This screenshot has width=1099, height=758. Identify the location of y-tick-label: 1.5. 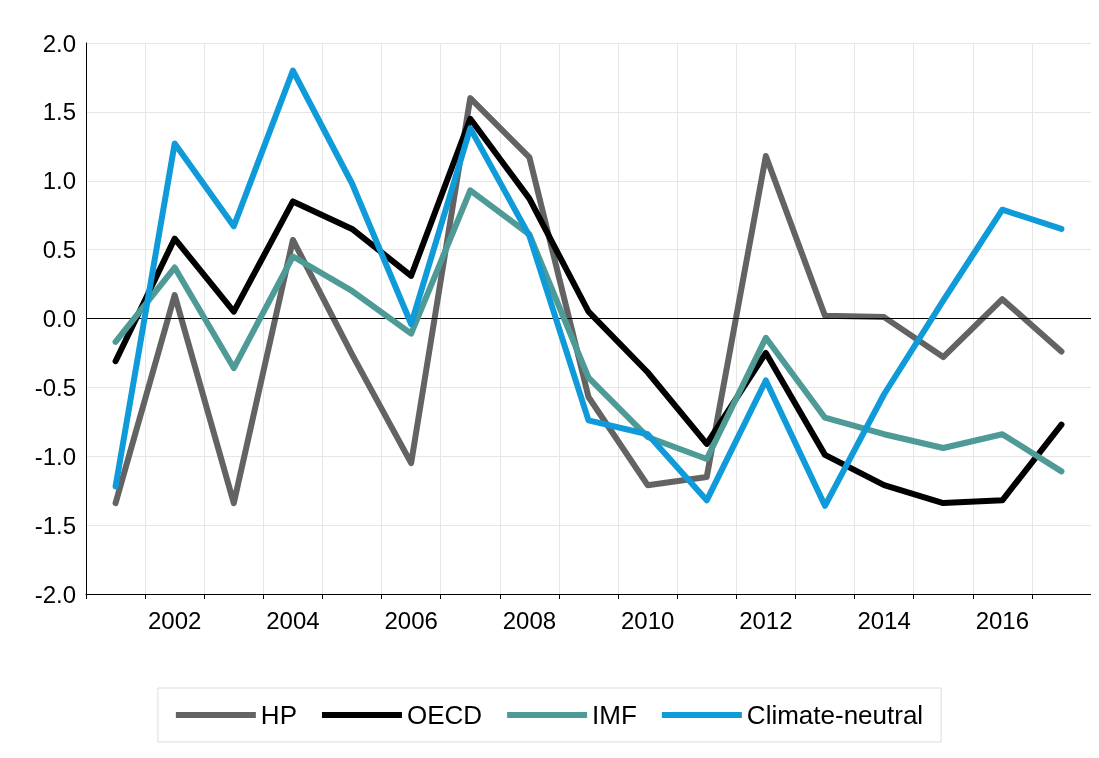
(59, 112).